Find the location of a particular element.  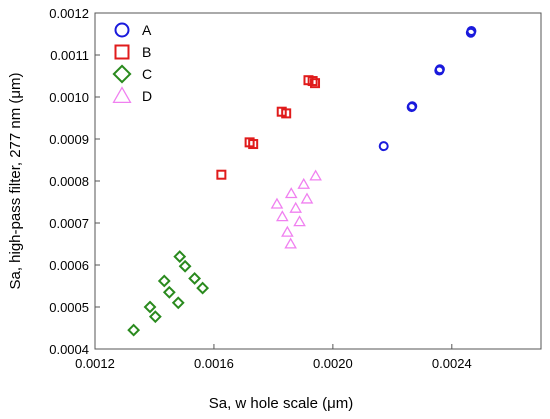

legend-item-a-label: A is located at coordinates (147, 30).